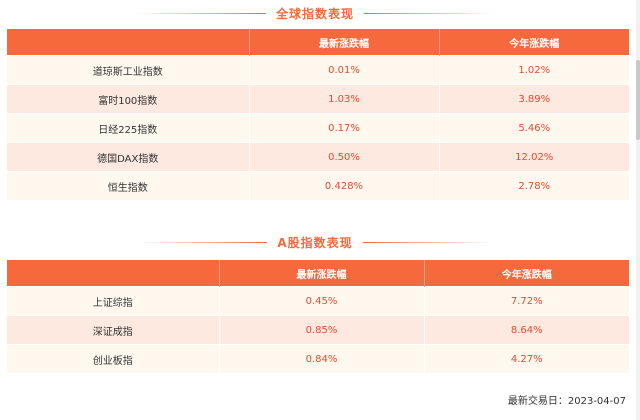 This screenshot has height=420, width=640. What do you see at coordinates (566, 401) in the screenshot?
I see `trade-date-label: 最新交易日：2023-04-07` at bounding box center [566, 401].